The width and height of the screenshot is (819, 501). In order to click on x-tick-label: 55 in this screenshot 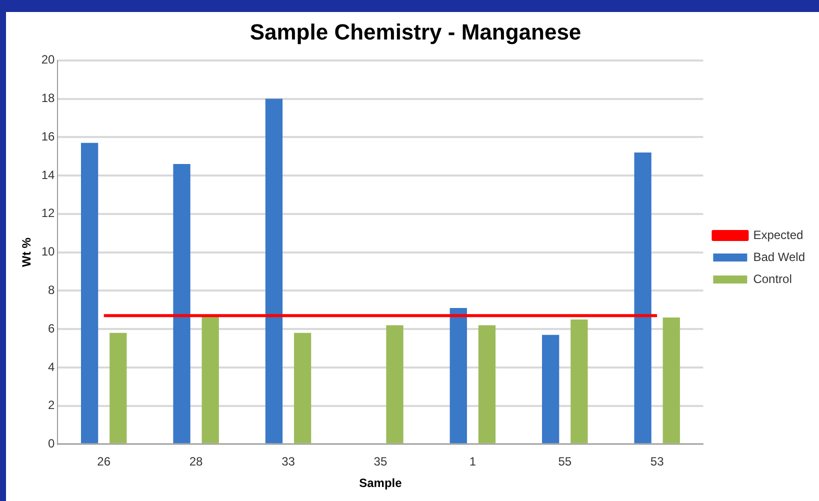, I will do `click(565, 461)`.